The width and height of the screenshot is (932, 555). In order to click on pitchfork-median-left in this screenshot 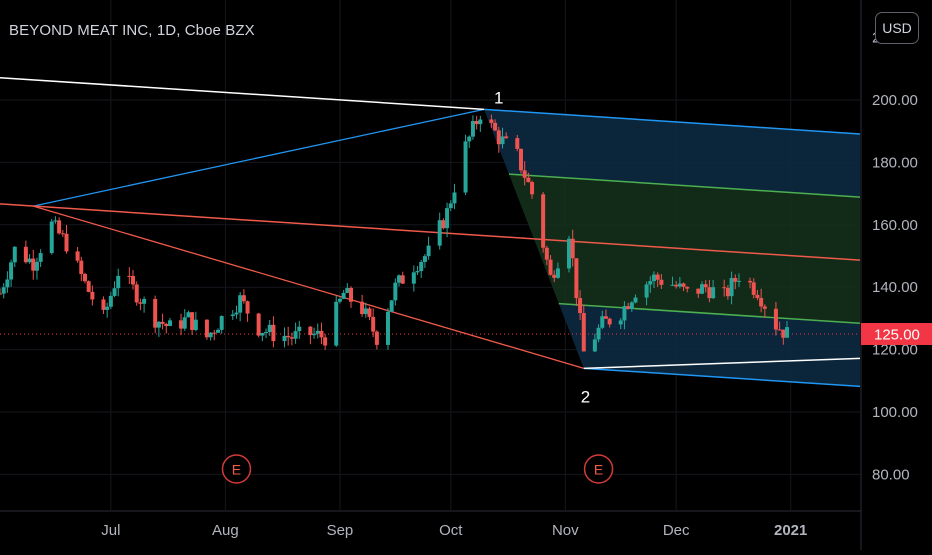, I will do `click(267, 221)`.